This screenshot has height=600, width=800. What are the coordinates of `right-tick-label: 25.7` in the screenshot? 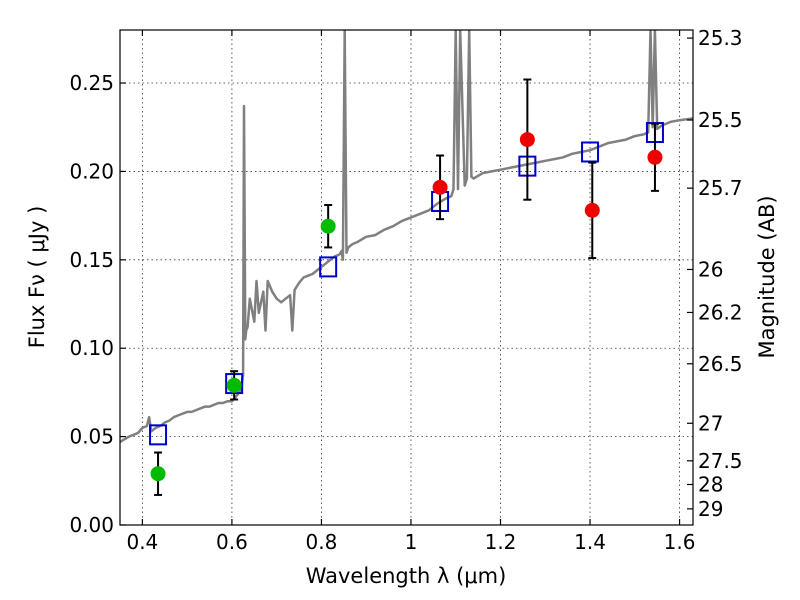 It's located at (720, 188).